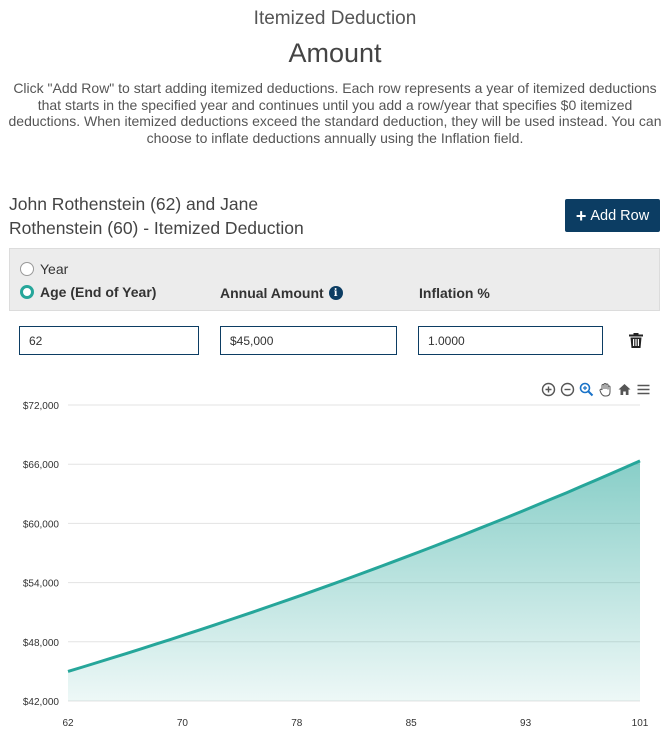 This screenshot has height=748, width=670. What do you see at coordinates (41, 406) in the screenshot?
I see `y-tick-label: $72,000` at bounding box center [41, 406].